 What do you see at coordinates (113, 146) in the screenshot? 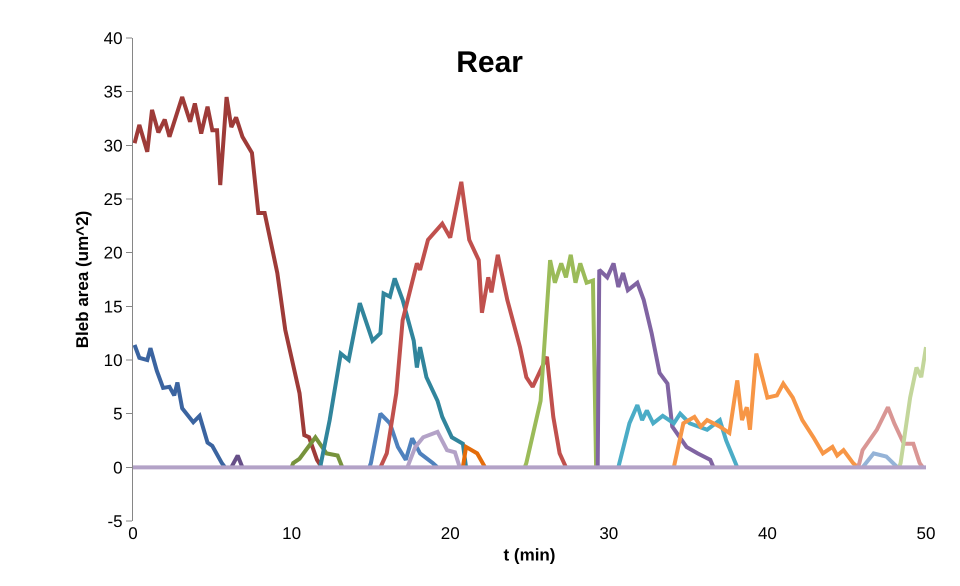
I see `y-tick-label: 30` at bounding box center [113, 146].